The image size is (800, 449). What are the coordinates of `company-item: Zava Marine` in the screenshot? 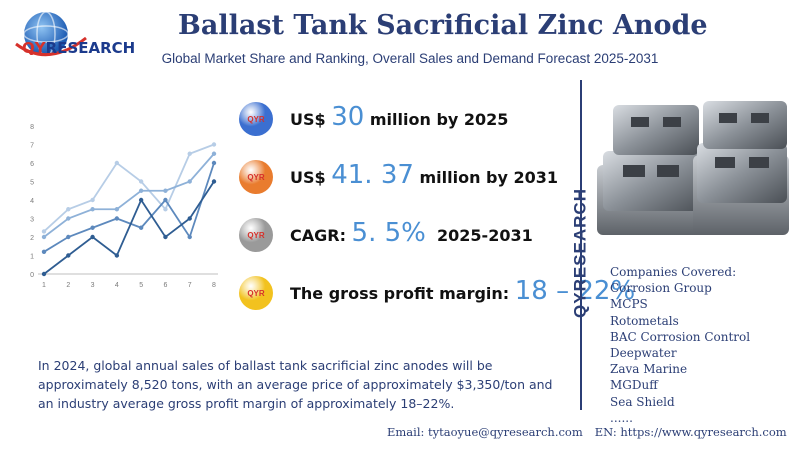 It's located at (649, 369).